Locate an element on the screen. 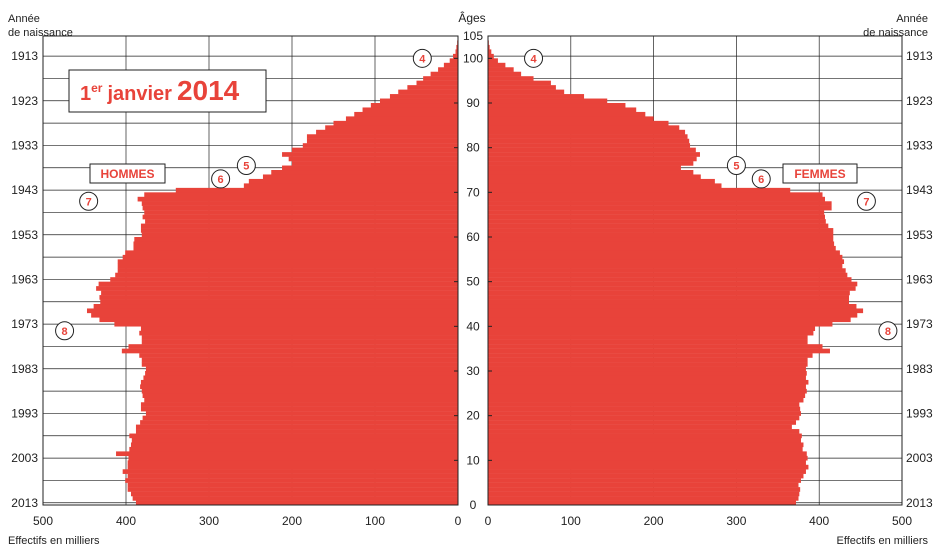  birth-year-label-left: 1913 is located at coordinates (24, 56).